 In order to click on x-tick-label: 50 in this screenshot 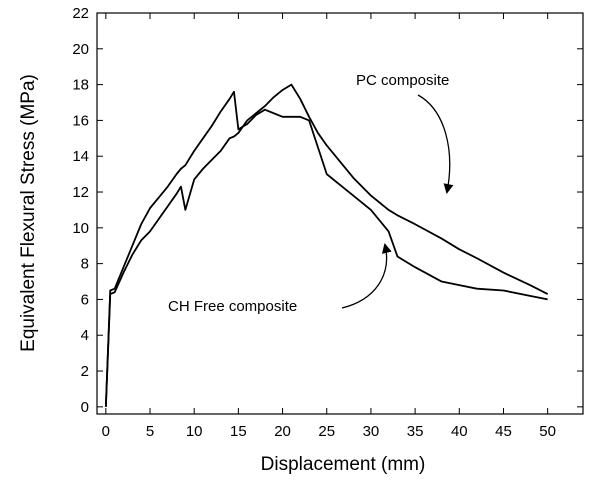, I will do `click(547, 431)`.